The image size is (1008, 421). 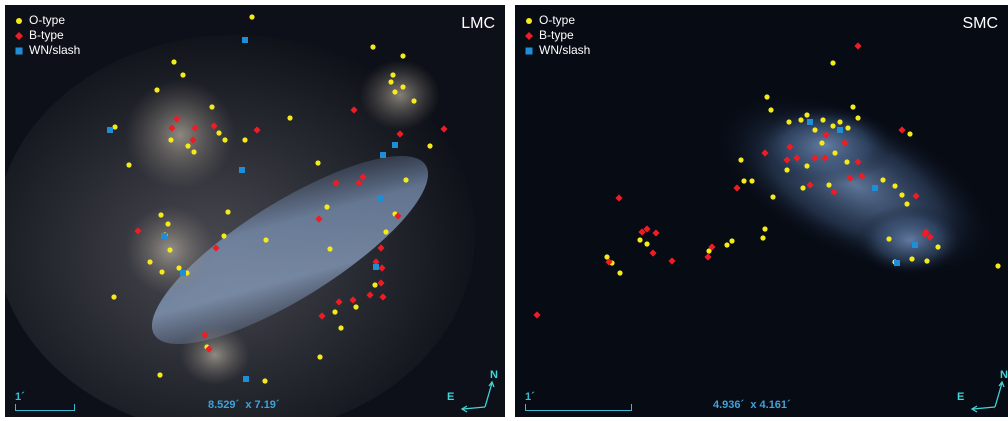 What do you see at coordinates (244, 405) in the screenshot?
I see `lmc-dimensions: 8.529´ x 7.19´` at bounding box center [244, 405].